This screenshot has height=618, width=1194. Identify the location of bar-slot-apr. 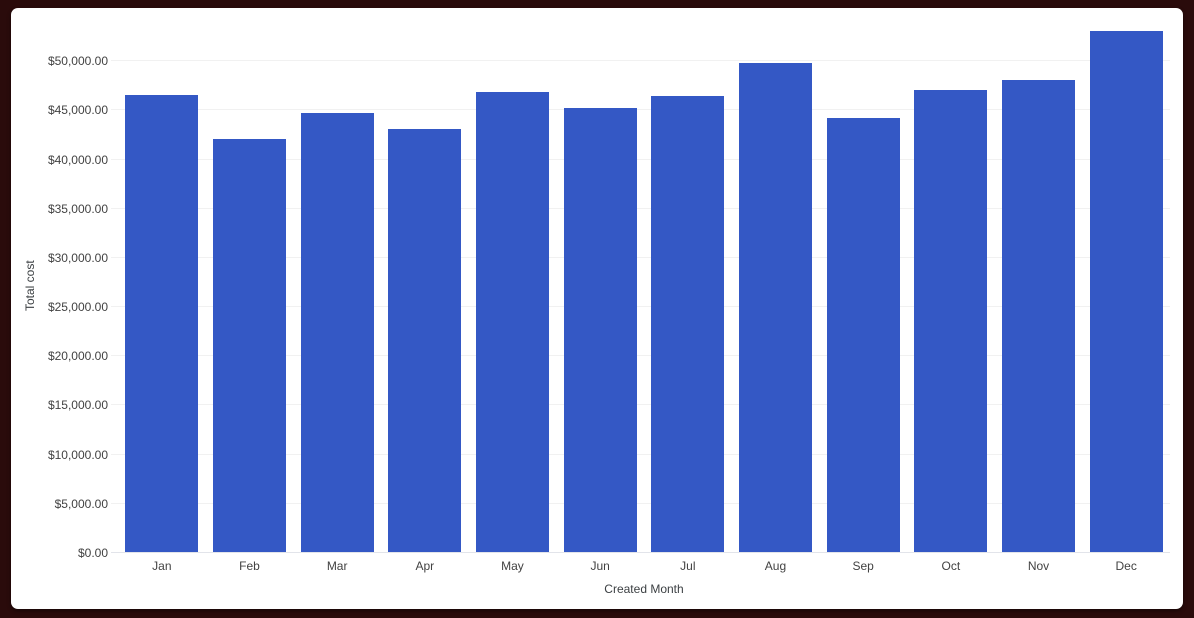
(425, 285).